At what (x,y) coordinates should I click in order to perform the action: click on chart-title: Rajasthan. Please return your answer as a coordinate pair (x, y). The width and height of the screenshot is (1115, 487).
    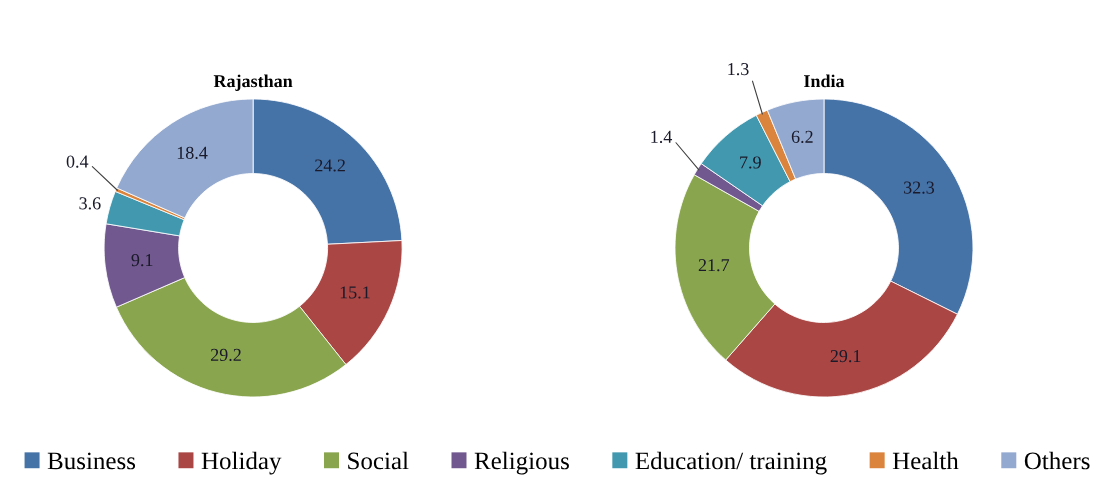
    Looking at the image, I should click on (253, 82).